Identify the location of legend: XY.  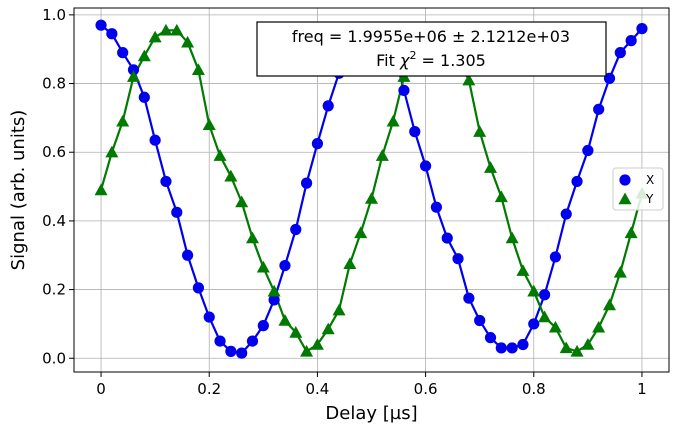
(638, 189).